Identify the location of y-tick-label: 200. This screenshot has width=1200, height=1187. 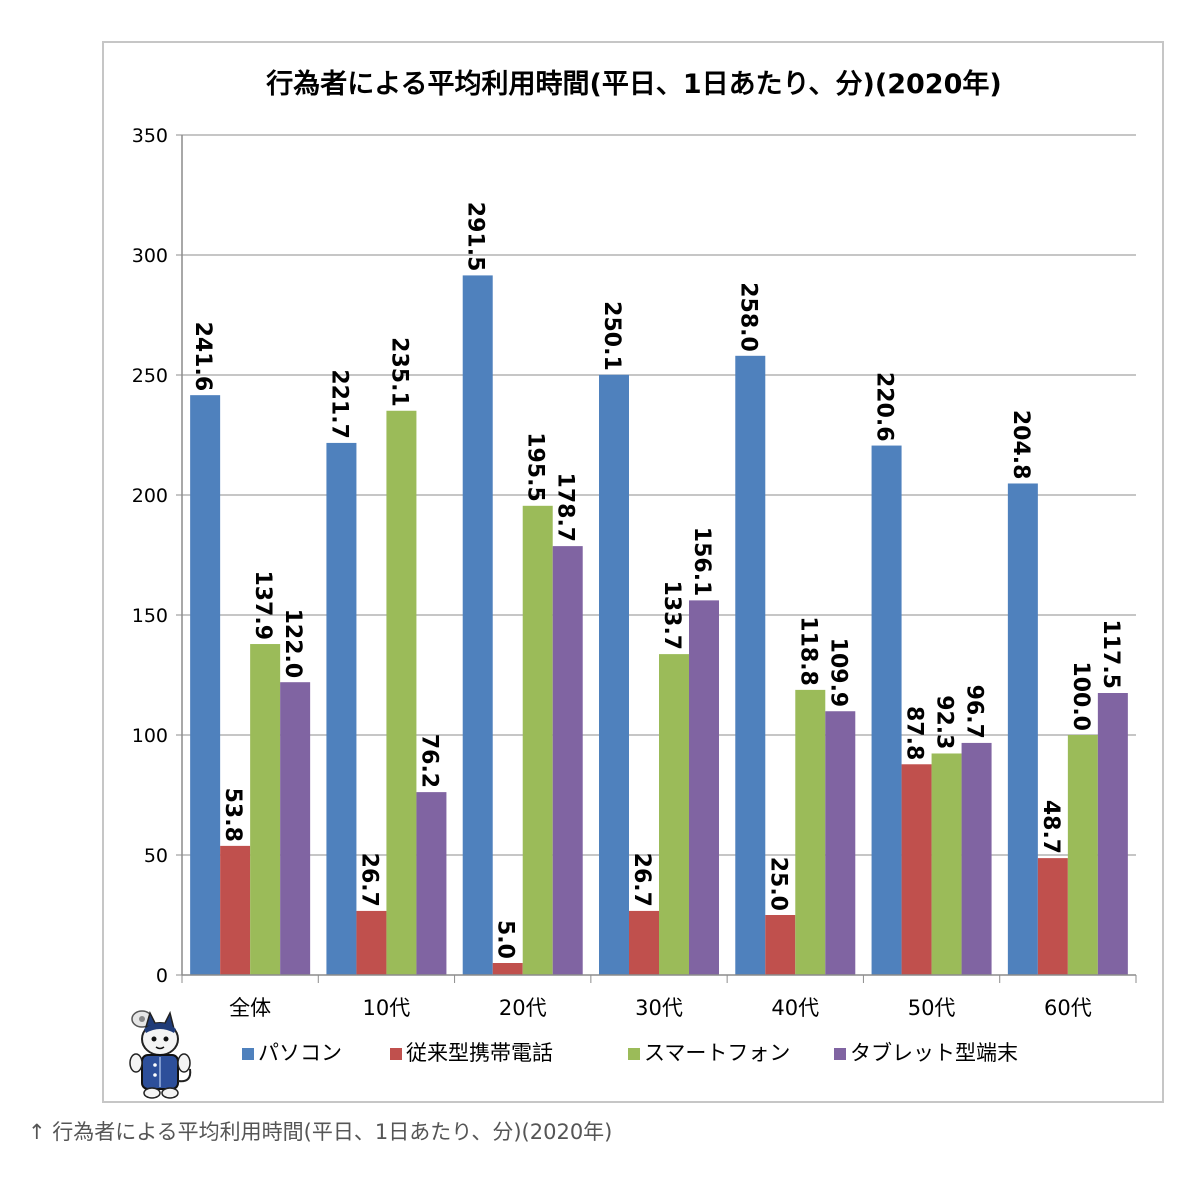
(150, 496).